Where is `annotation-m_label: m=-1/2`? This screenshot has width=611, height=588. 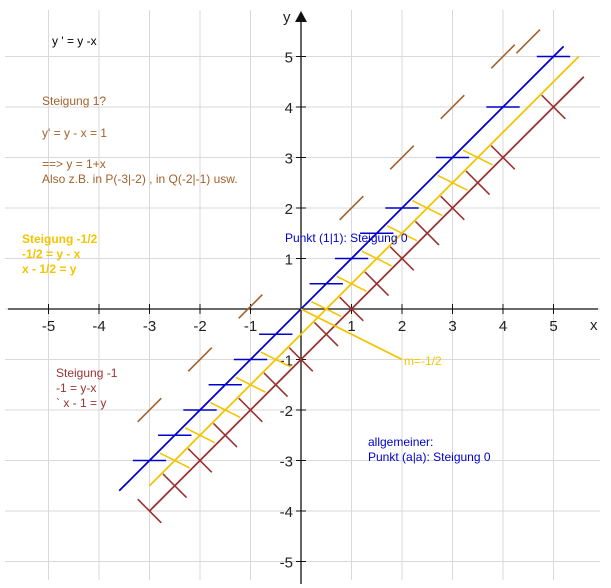 annotation-m_label: m=-1/2 is located at coordinates (423, 361).